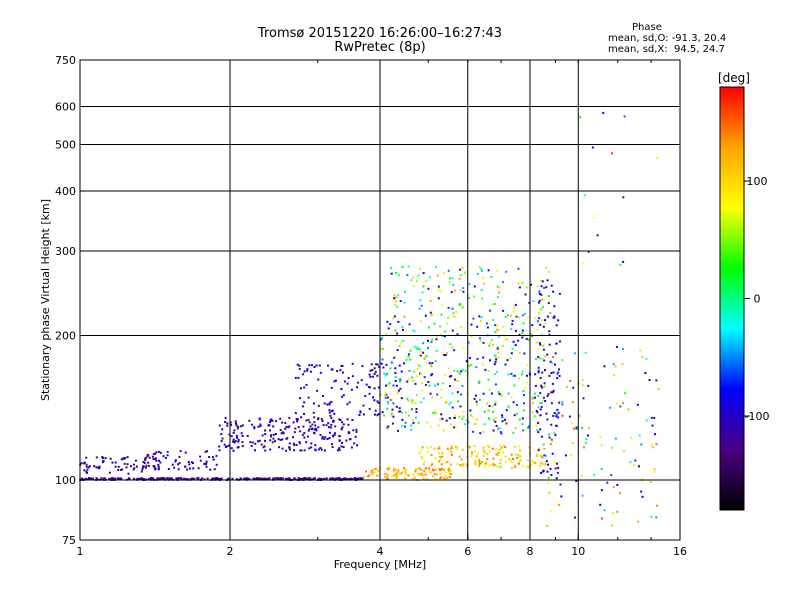  I want to click on colorbar-tick-label: -100, so click(757, 416).